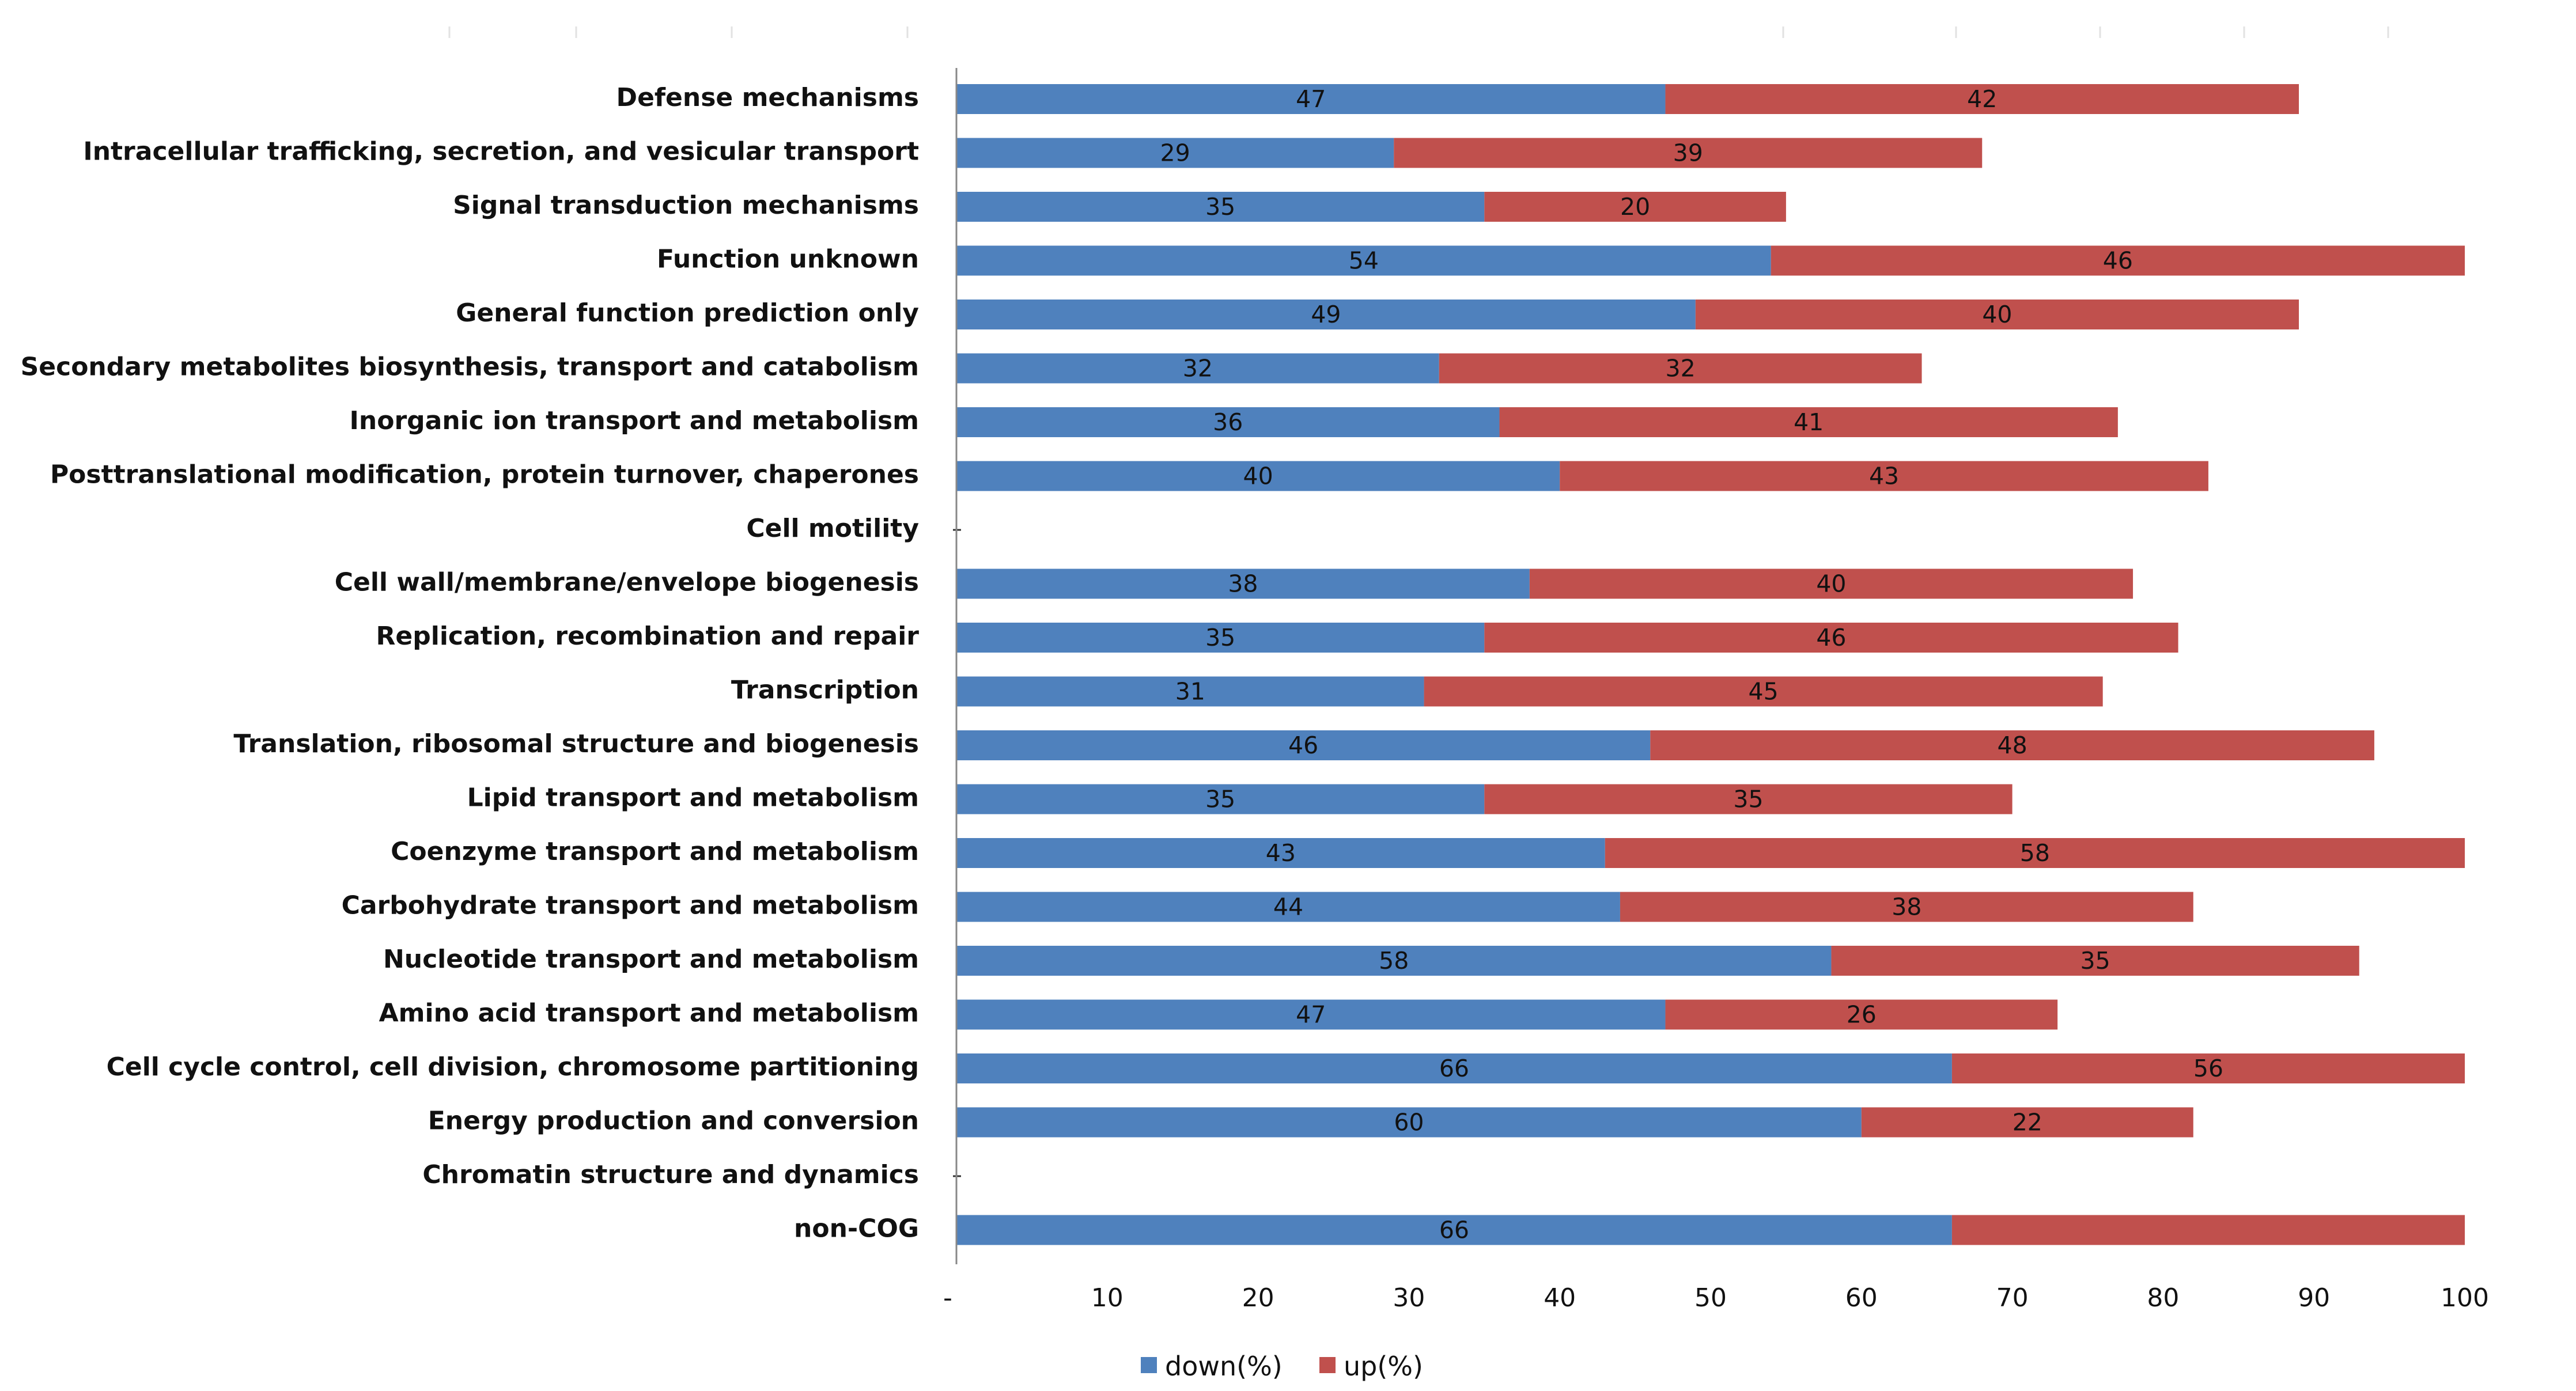  Describe the element at coordinates (655, 851) in the screenshot. I see `category-label: Coenzyme transport and metabolism` at that location.